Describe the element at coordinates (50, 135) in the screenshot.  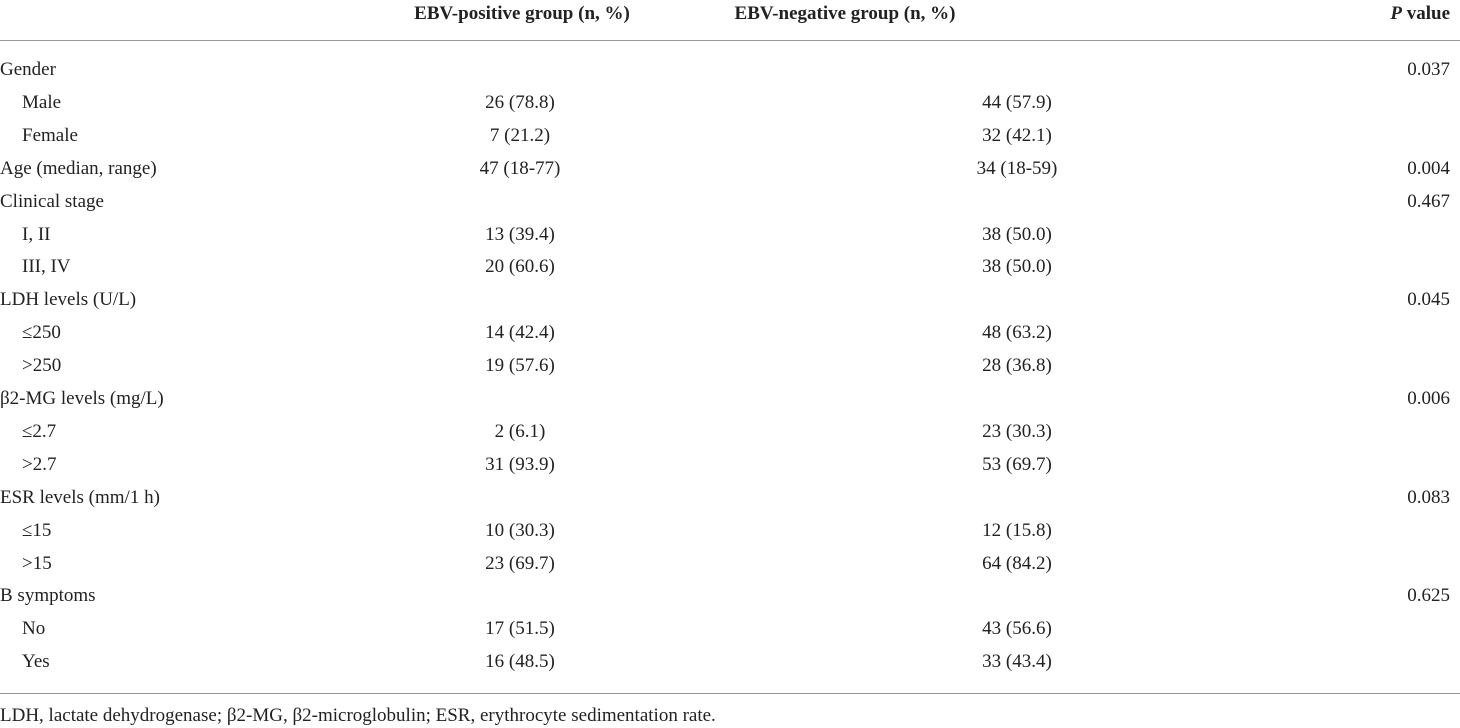
I see `item-label: Female` at that location.